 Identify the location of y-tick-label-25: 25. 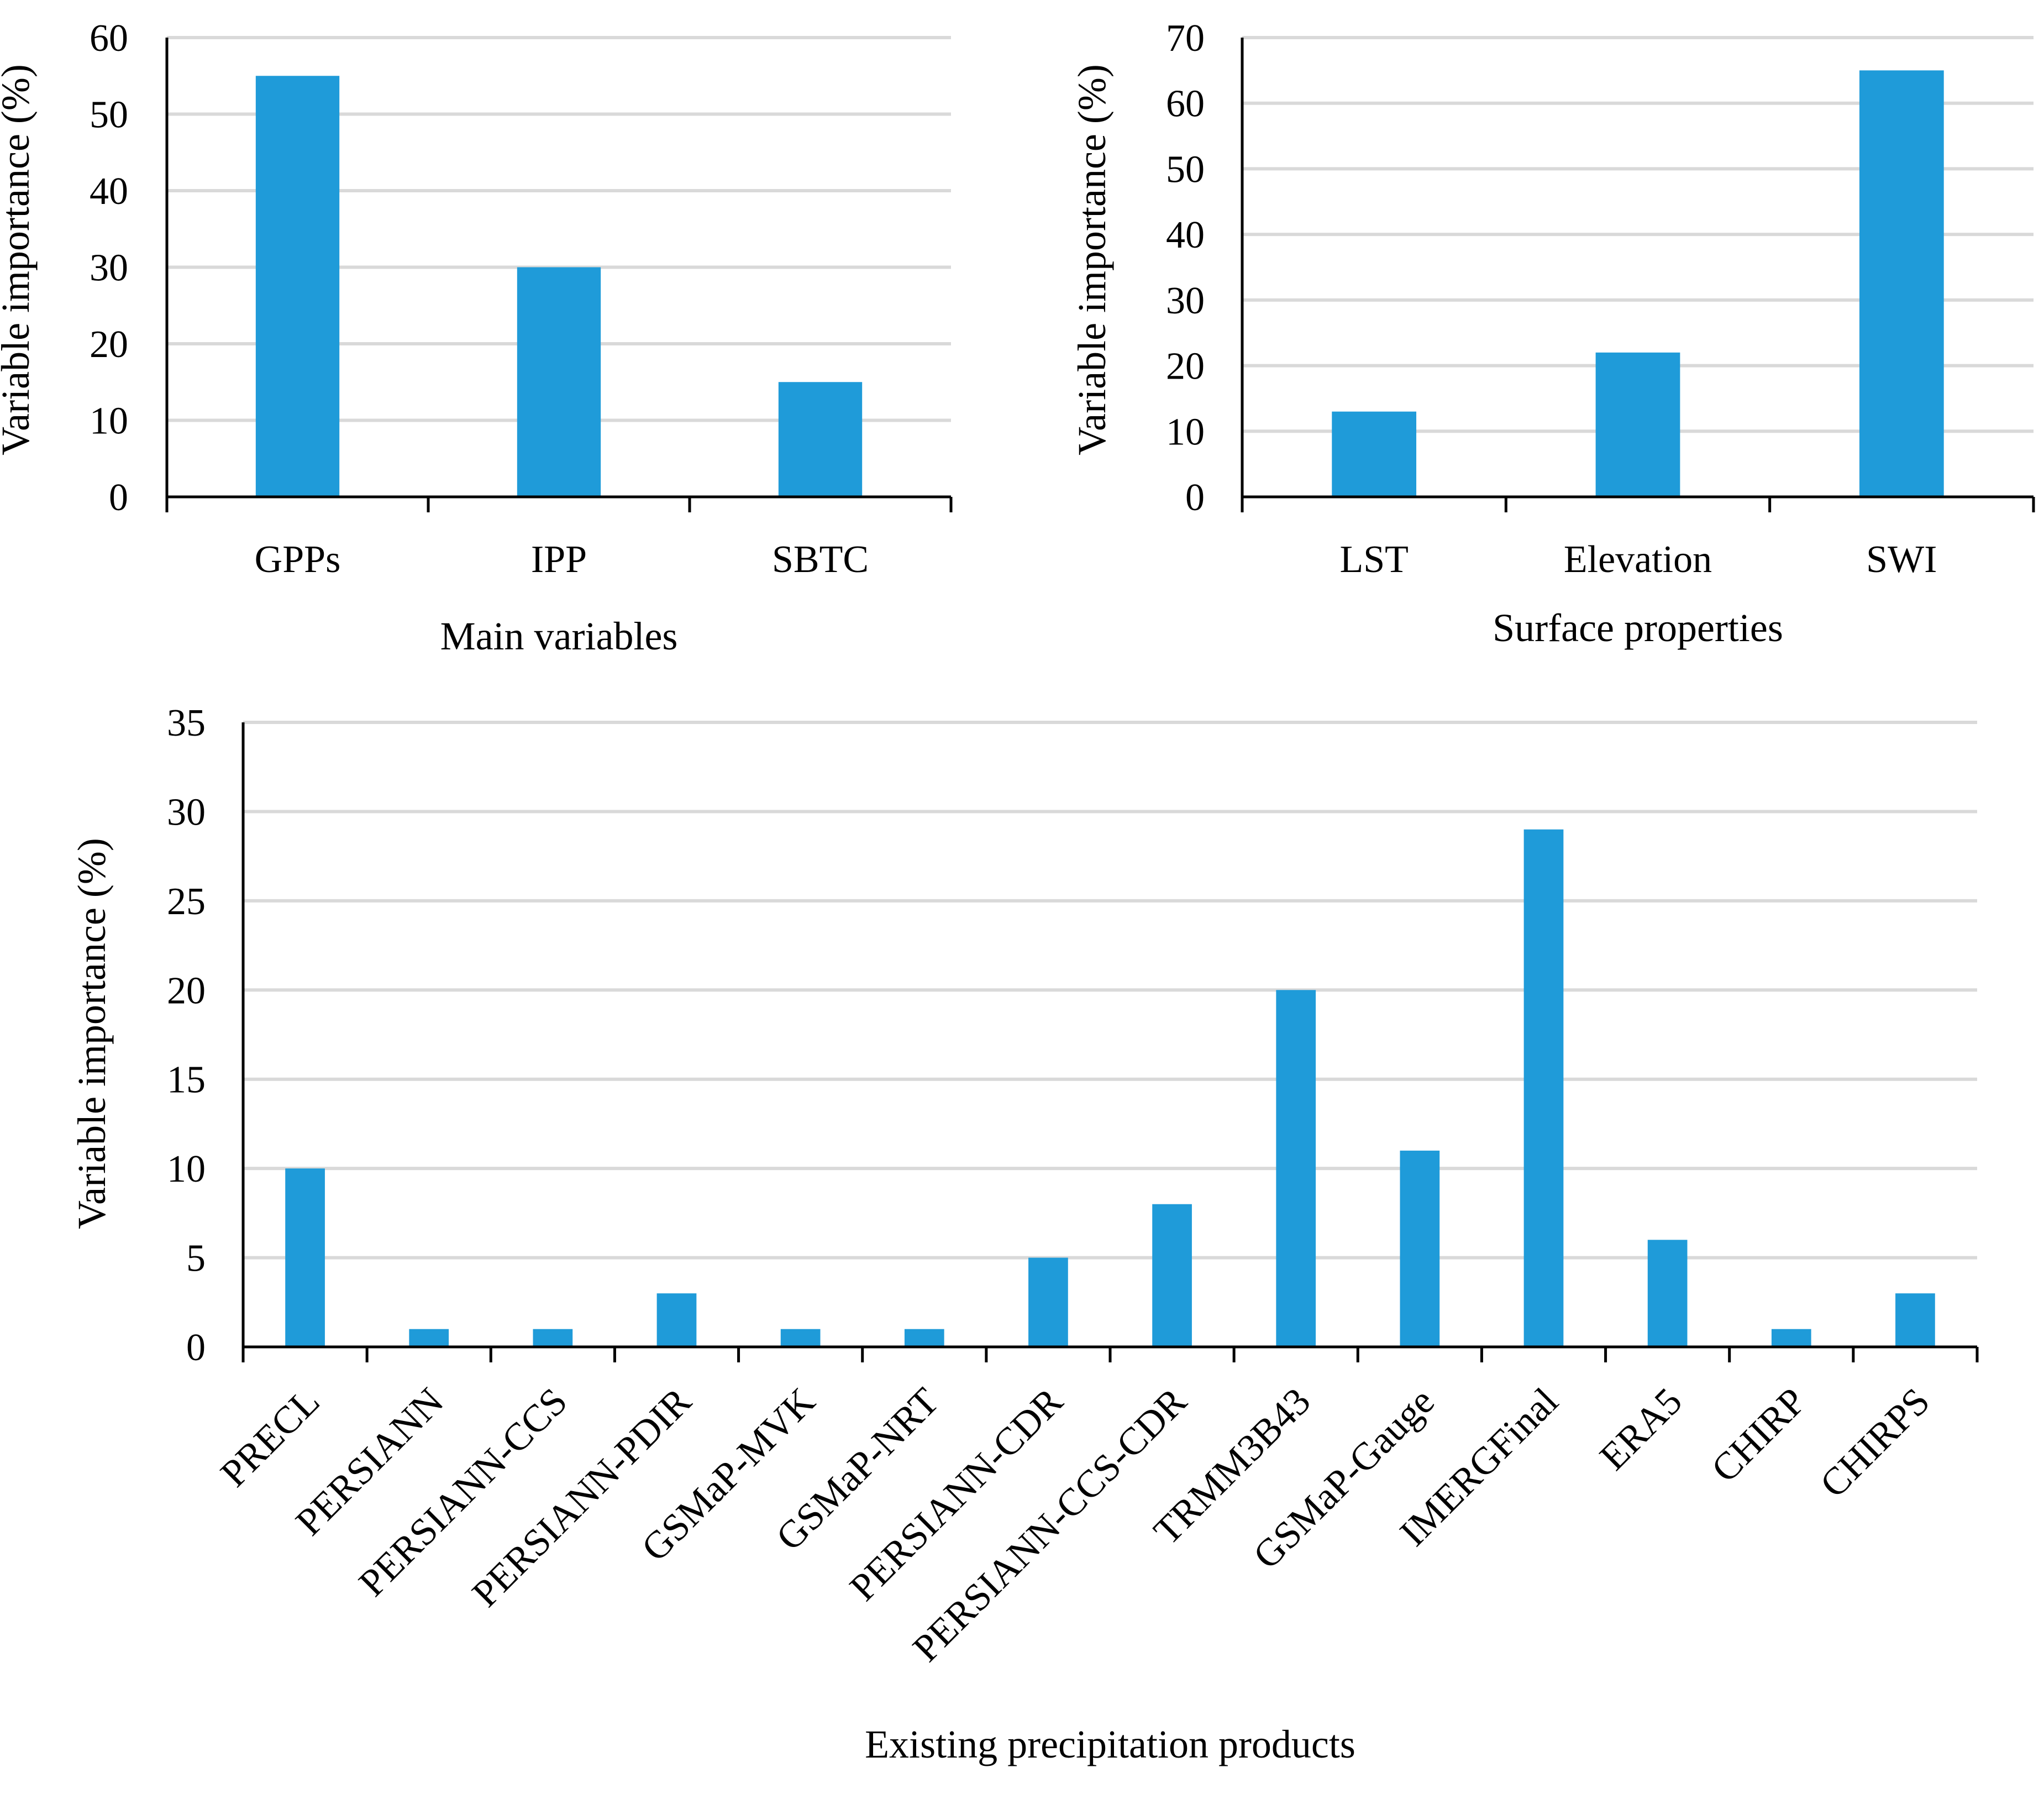
(187, 902).